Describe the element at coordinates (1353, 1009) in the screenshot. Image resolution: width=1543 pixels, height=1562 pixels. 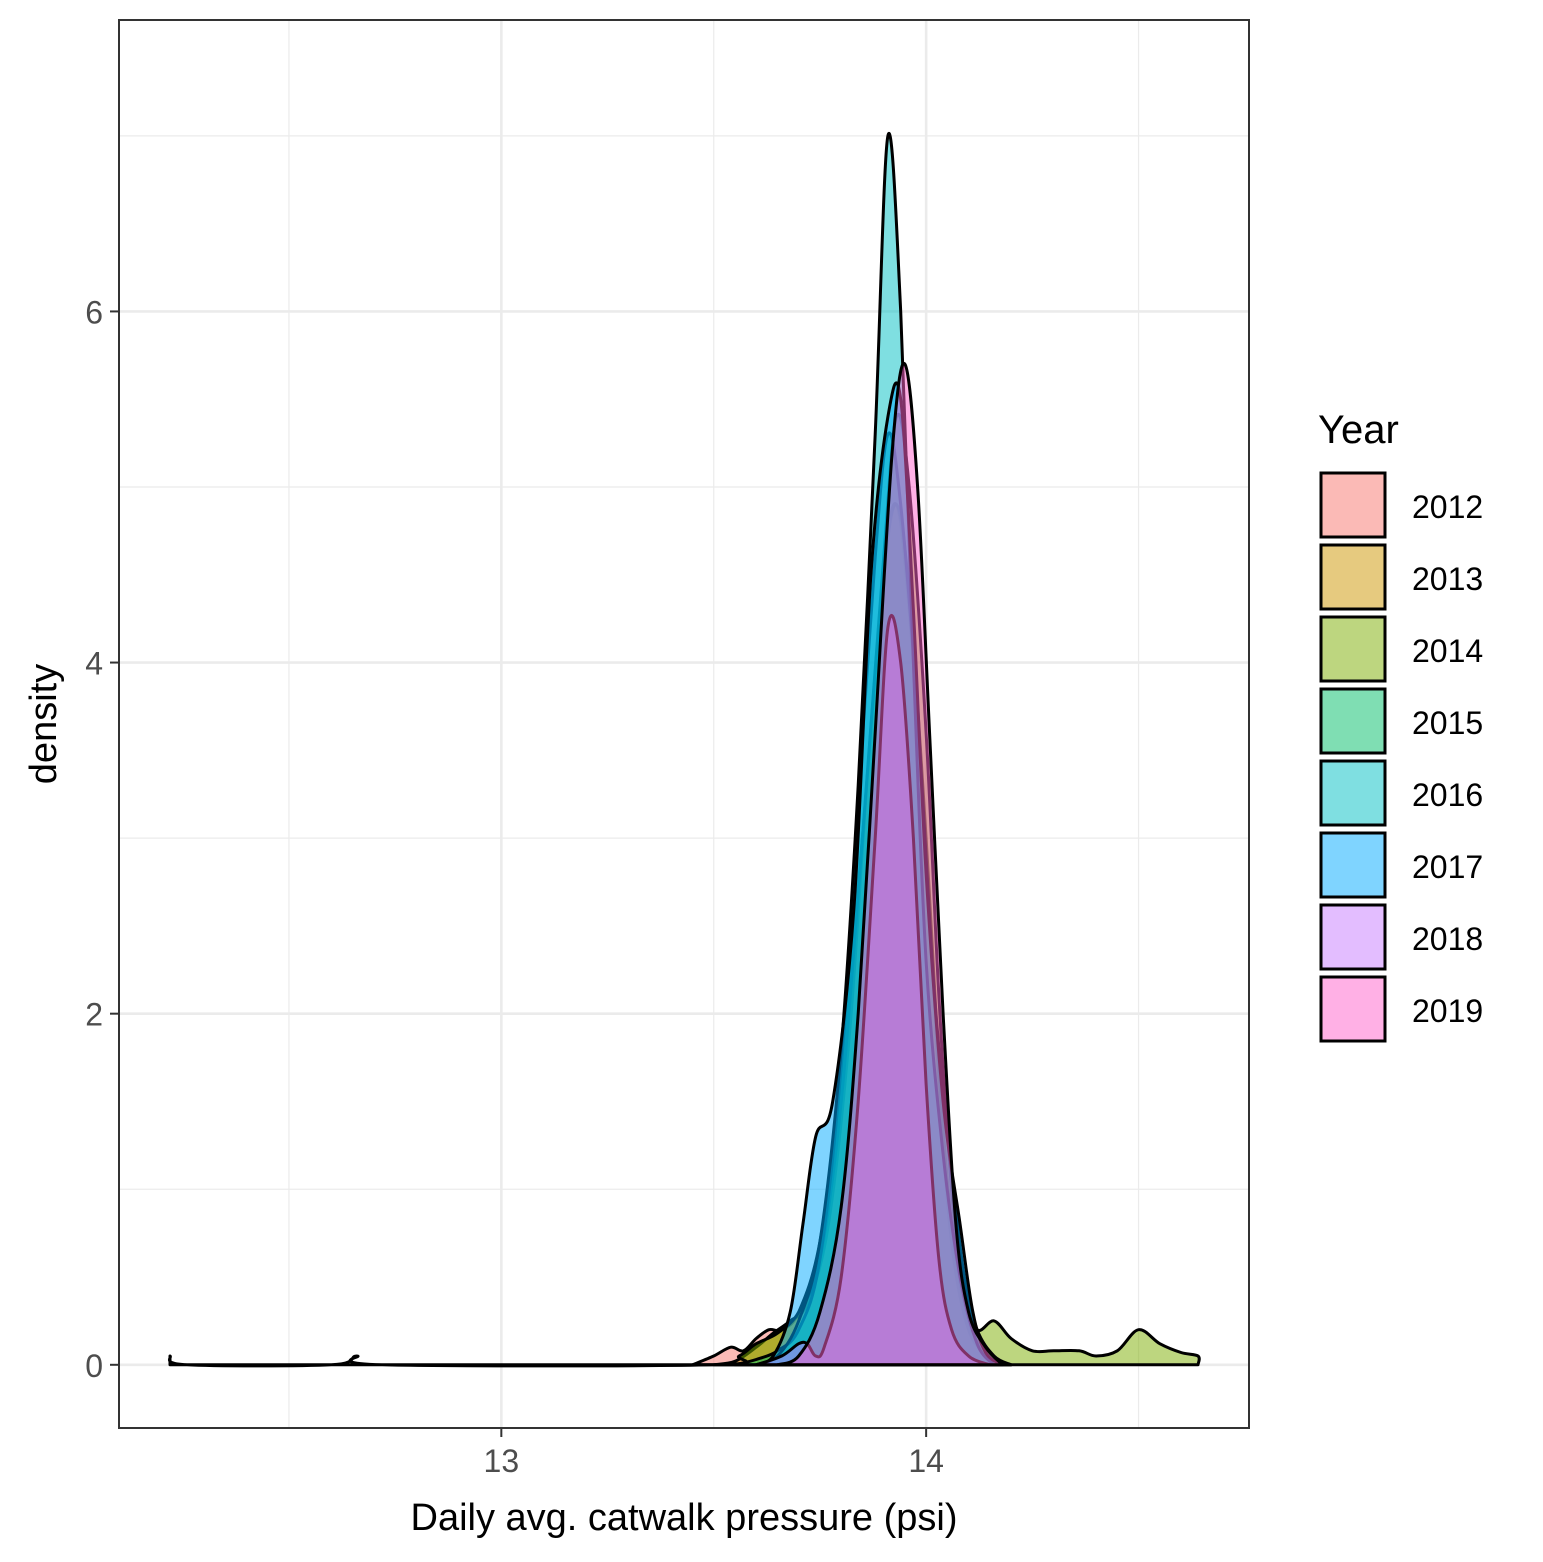
I see `legend-key-2019` at that location.